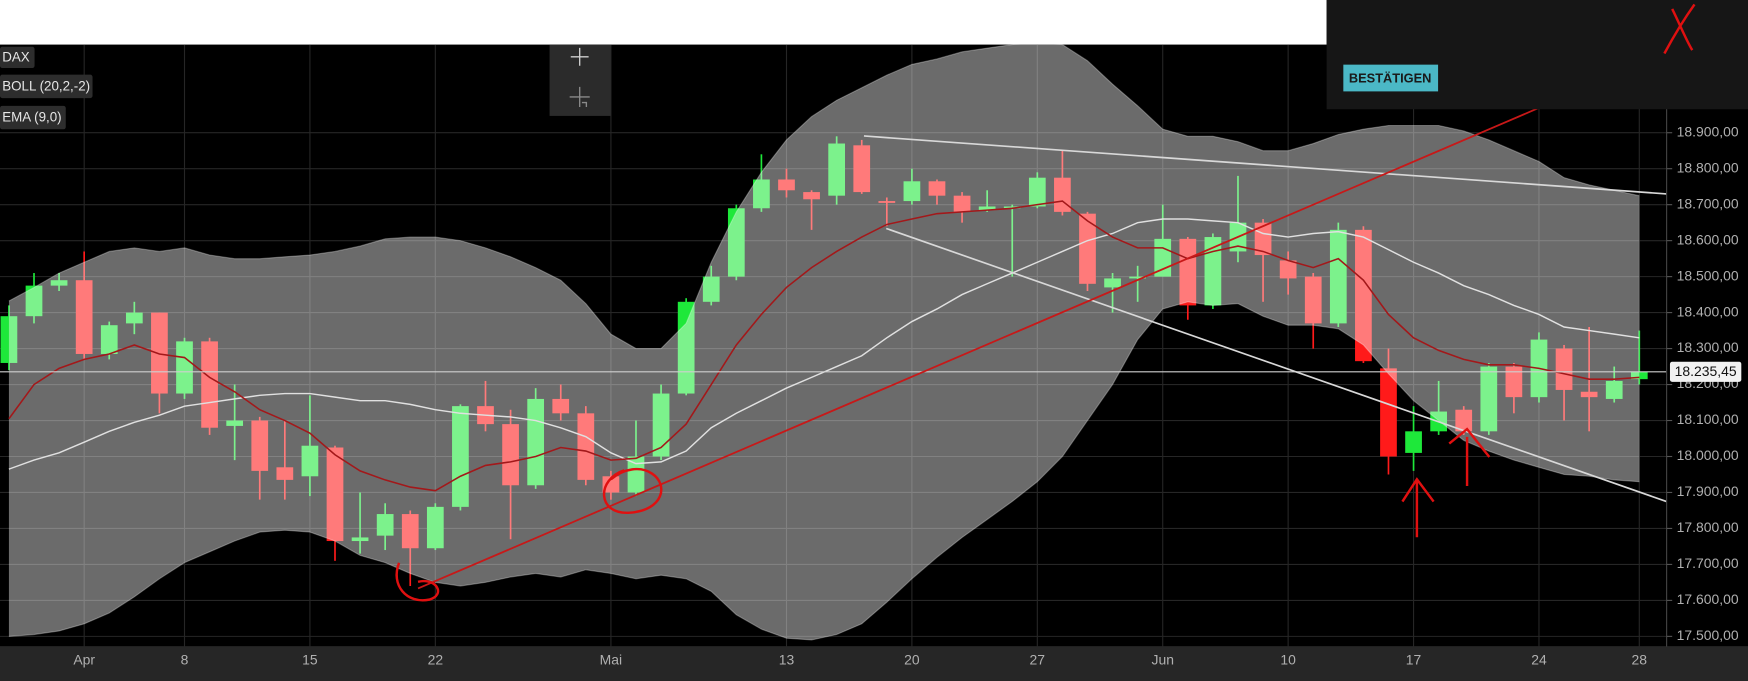  What do you see at coordinates (1708, 239) in the screenshot?
I see `y-tick-label: 18.600,00` at bounding box center [1708, 239].